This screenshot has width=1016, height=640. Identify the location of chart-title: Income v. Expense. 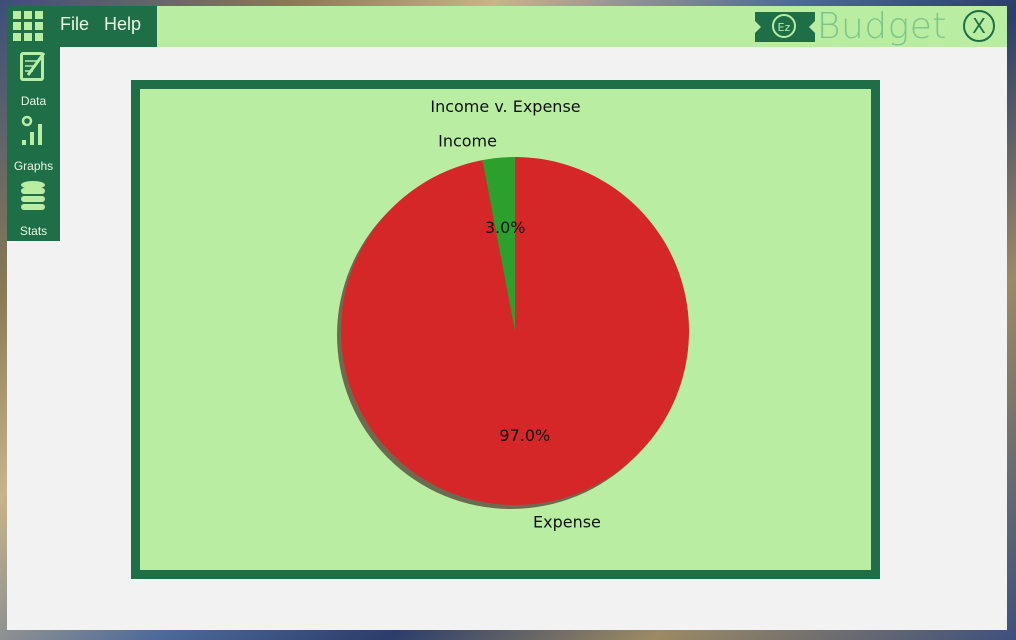
(505, 106).